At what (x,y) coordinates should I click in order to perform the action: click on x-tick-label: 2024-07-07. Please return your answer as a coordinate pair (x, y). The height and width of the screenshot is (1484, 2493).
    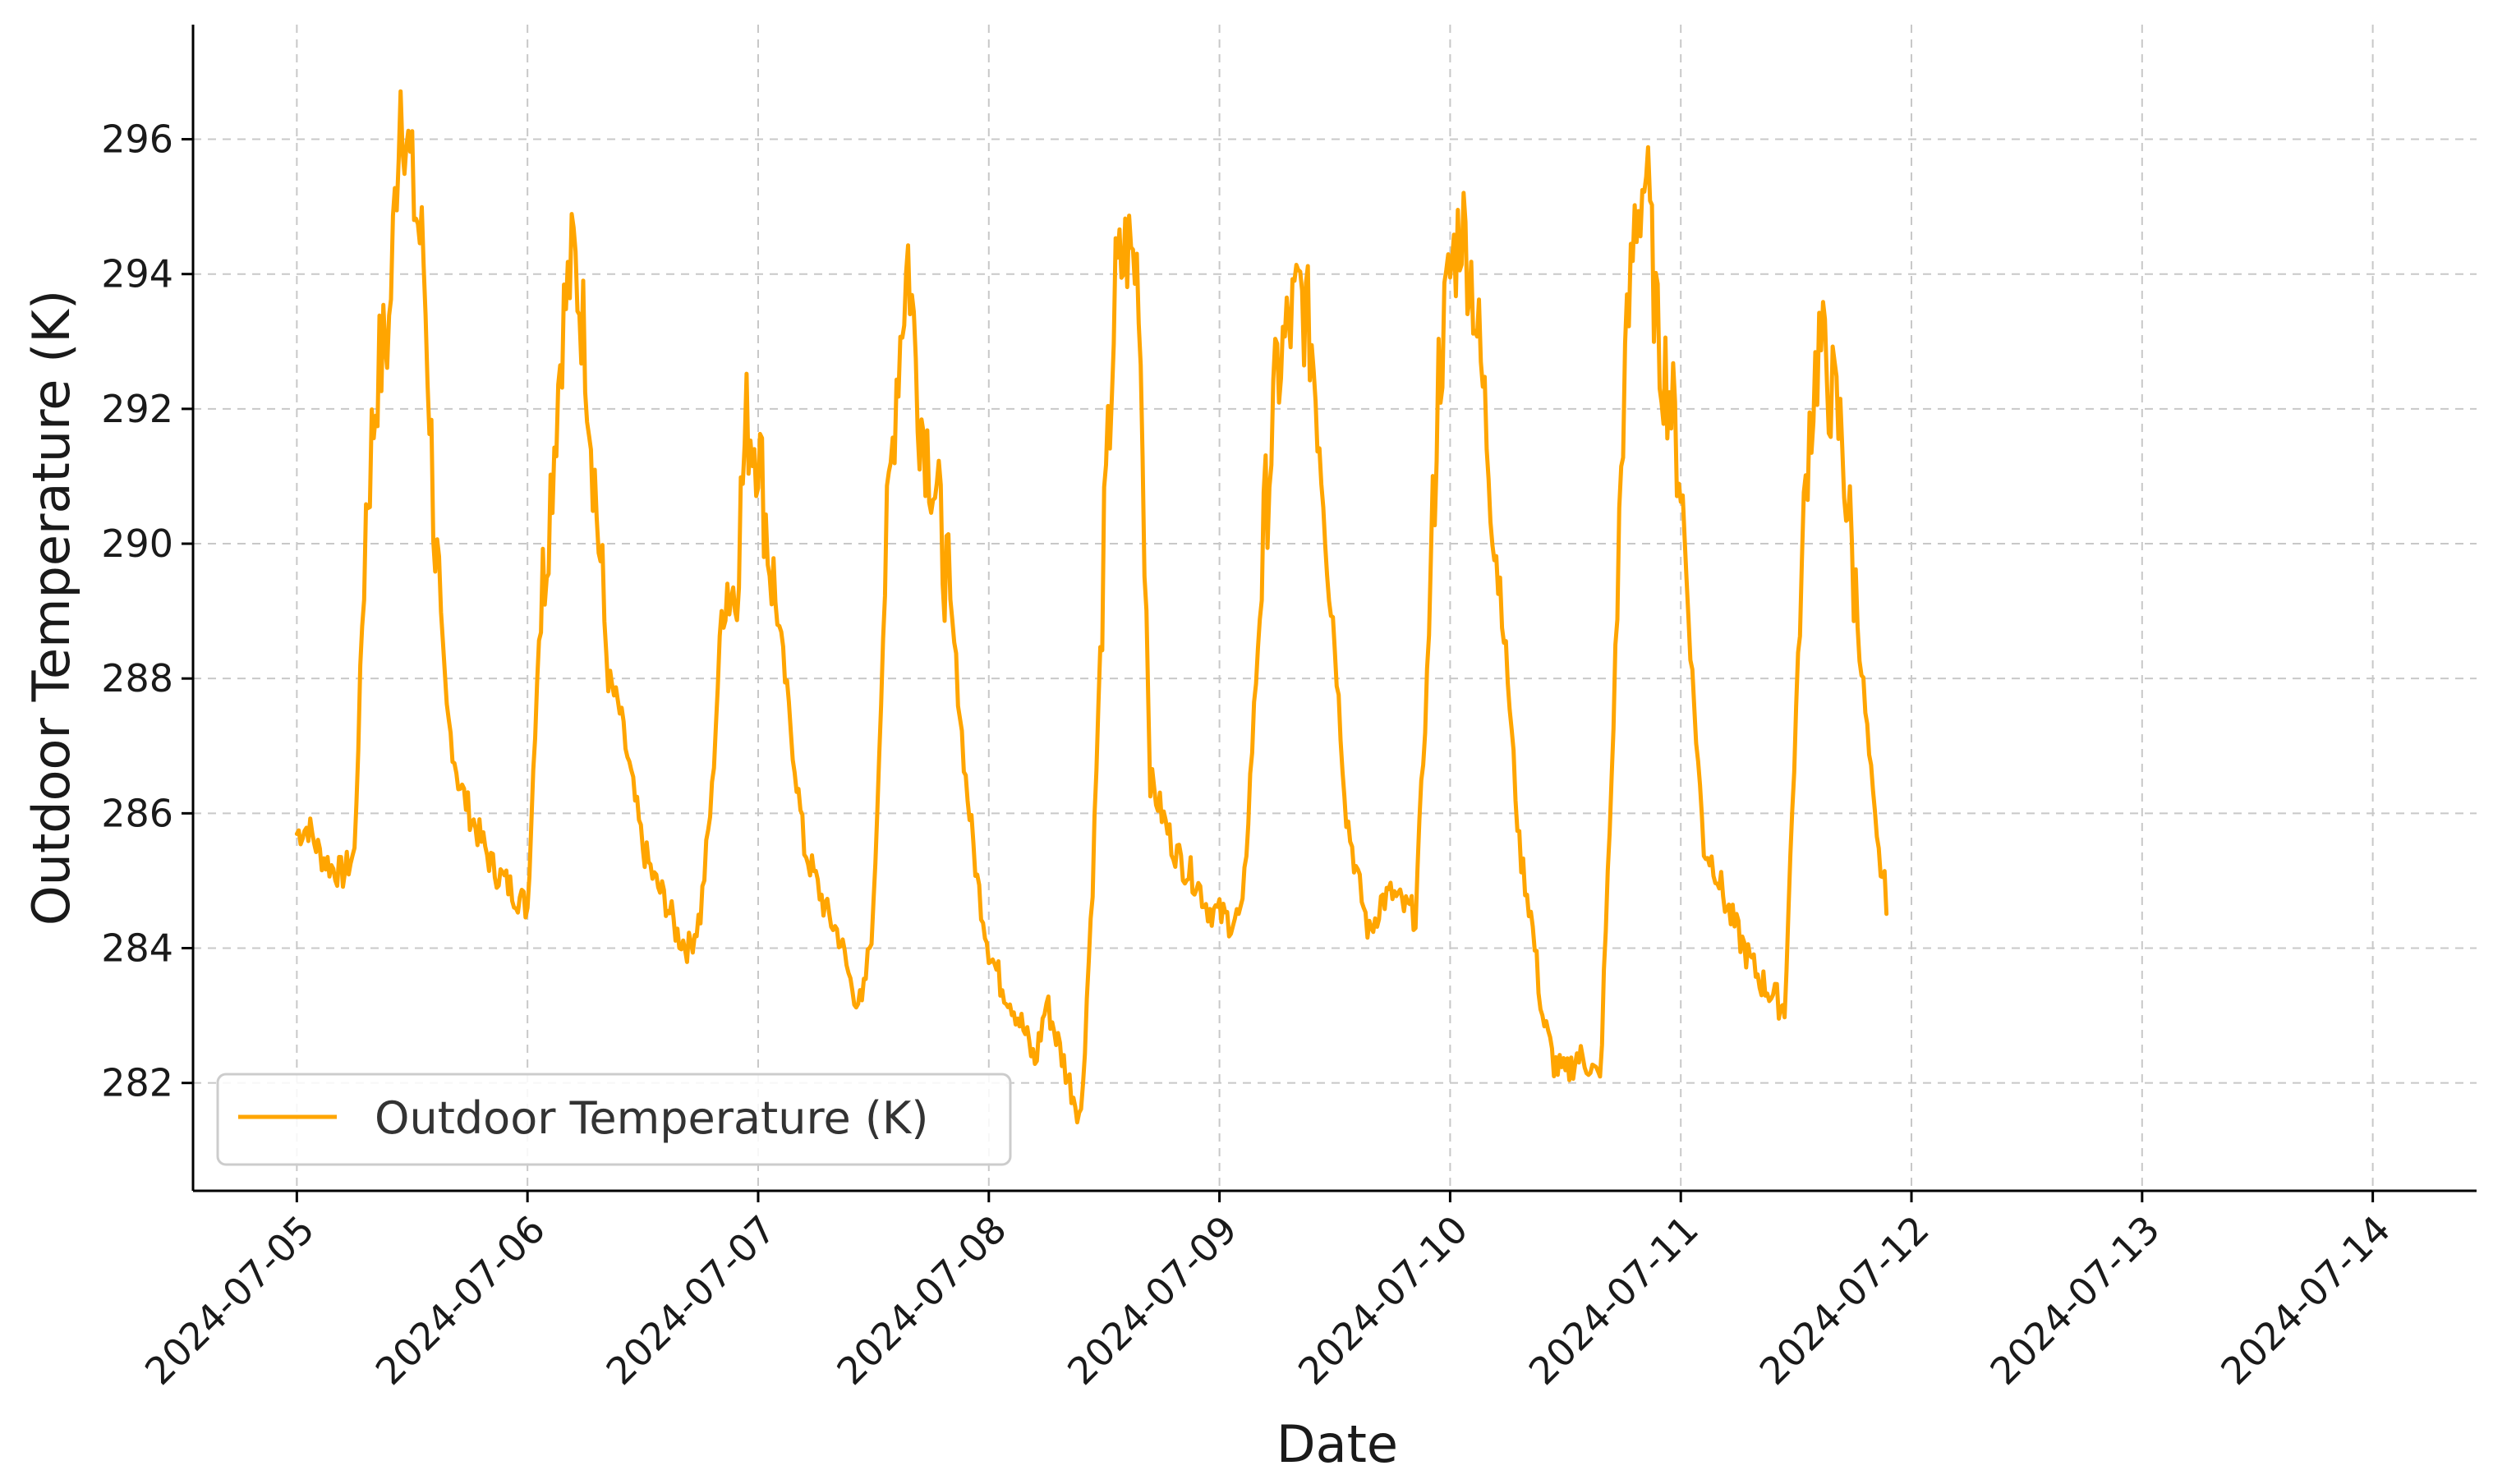
    Looking at the image, I should click on (691, 1301).